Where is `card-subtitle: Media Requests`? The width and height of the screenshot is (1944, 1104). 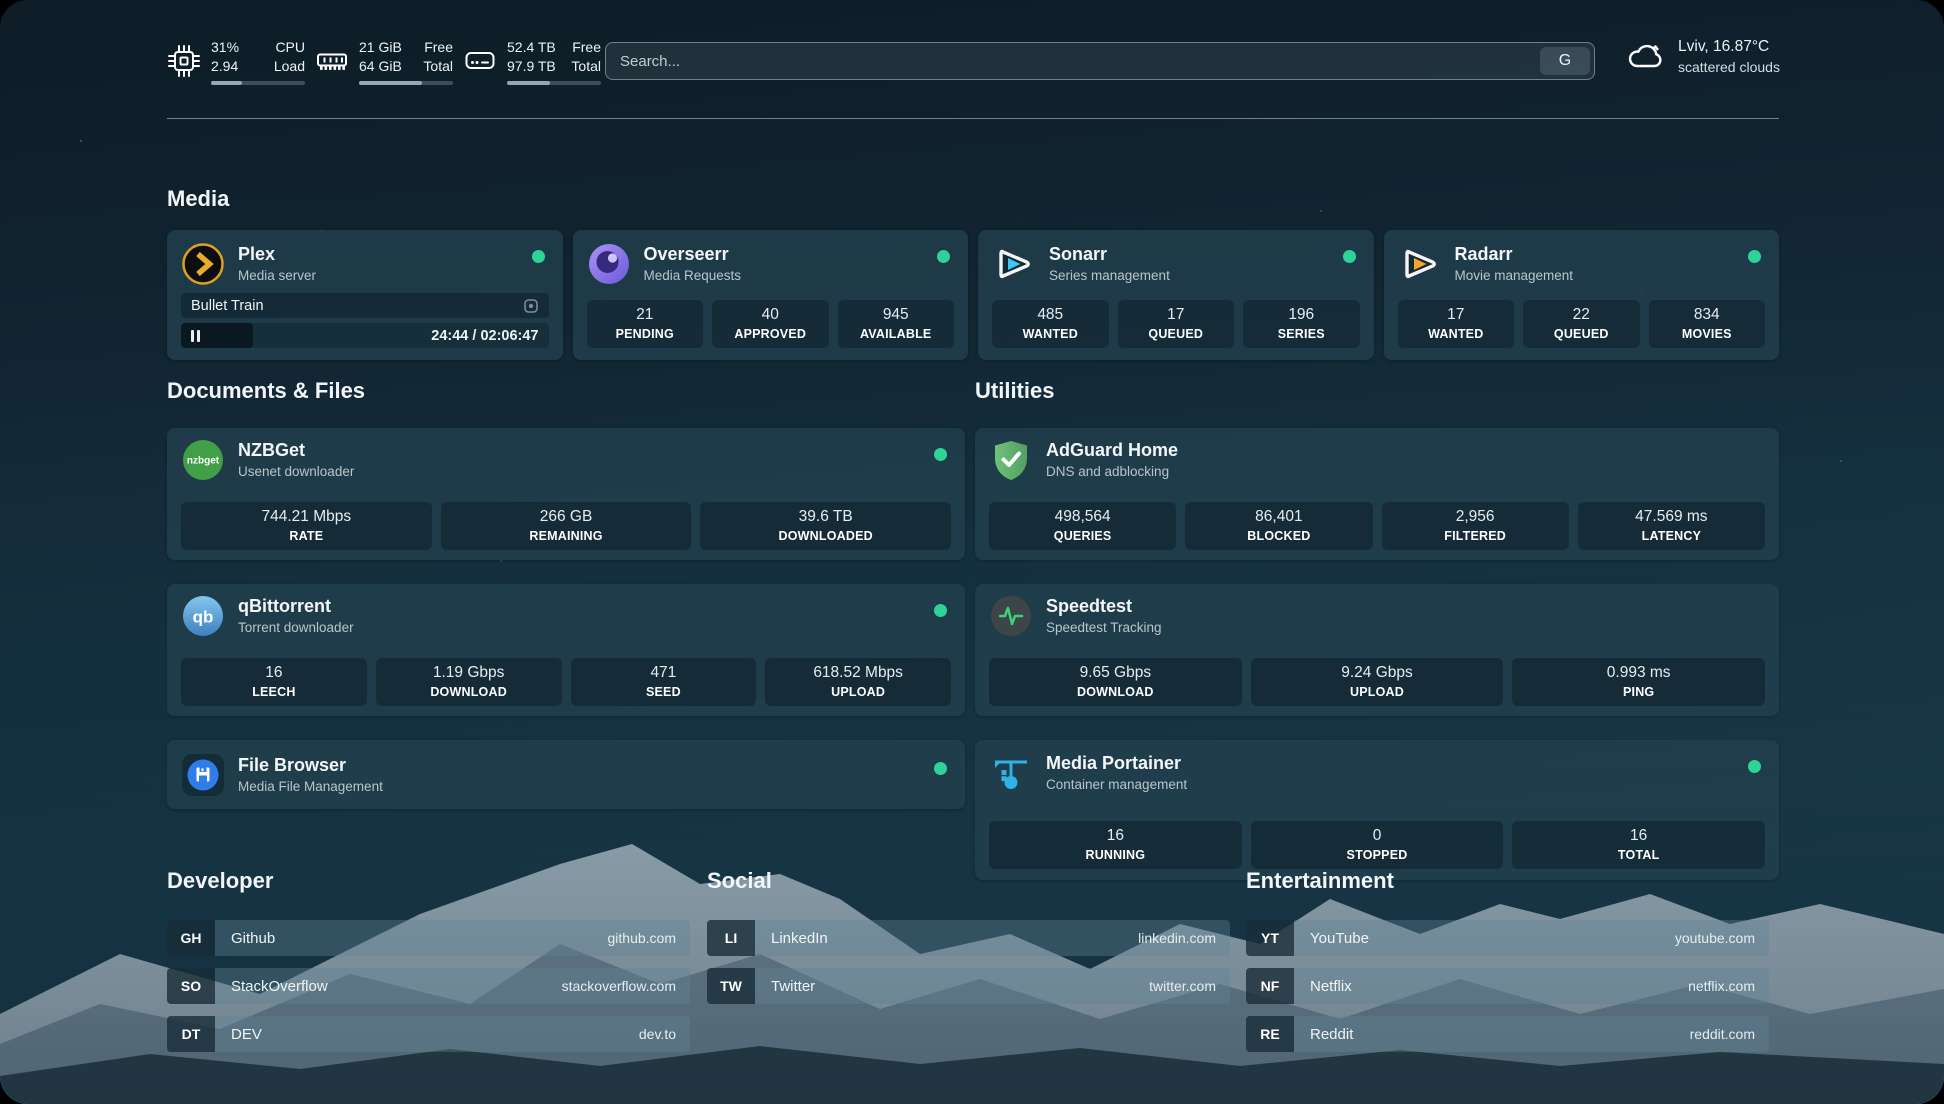 card-subtitle: Media Requests is located at coordinates (692, 276).